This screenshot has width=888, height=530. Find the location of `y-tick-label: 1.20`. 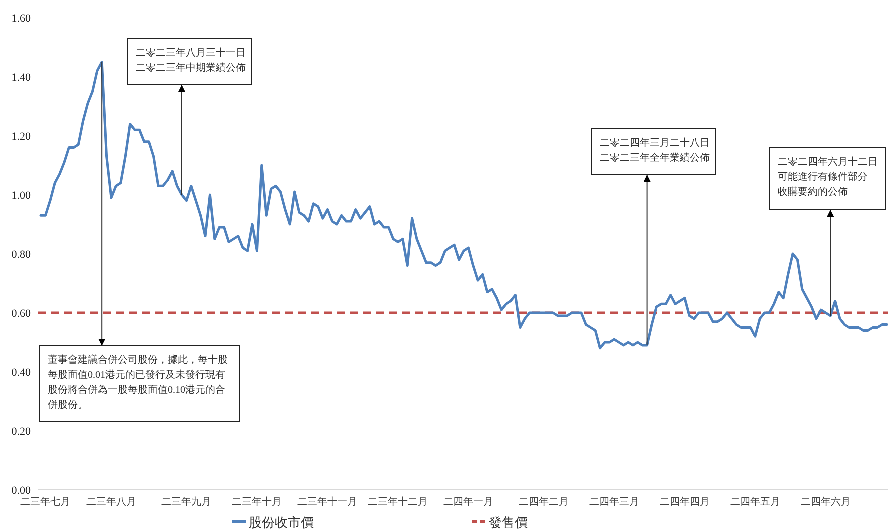

y-tick-label: 1.20 is located at coordinates (22, 137).